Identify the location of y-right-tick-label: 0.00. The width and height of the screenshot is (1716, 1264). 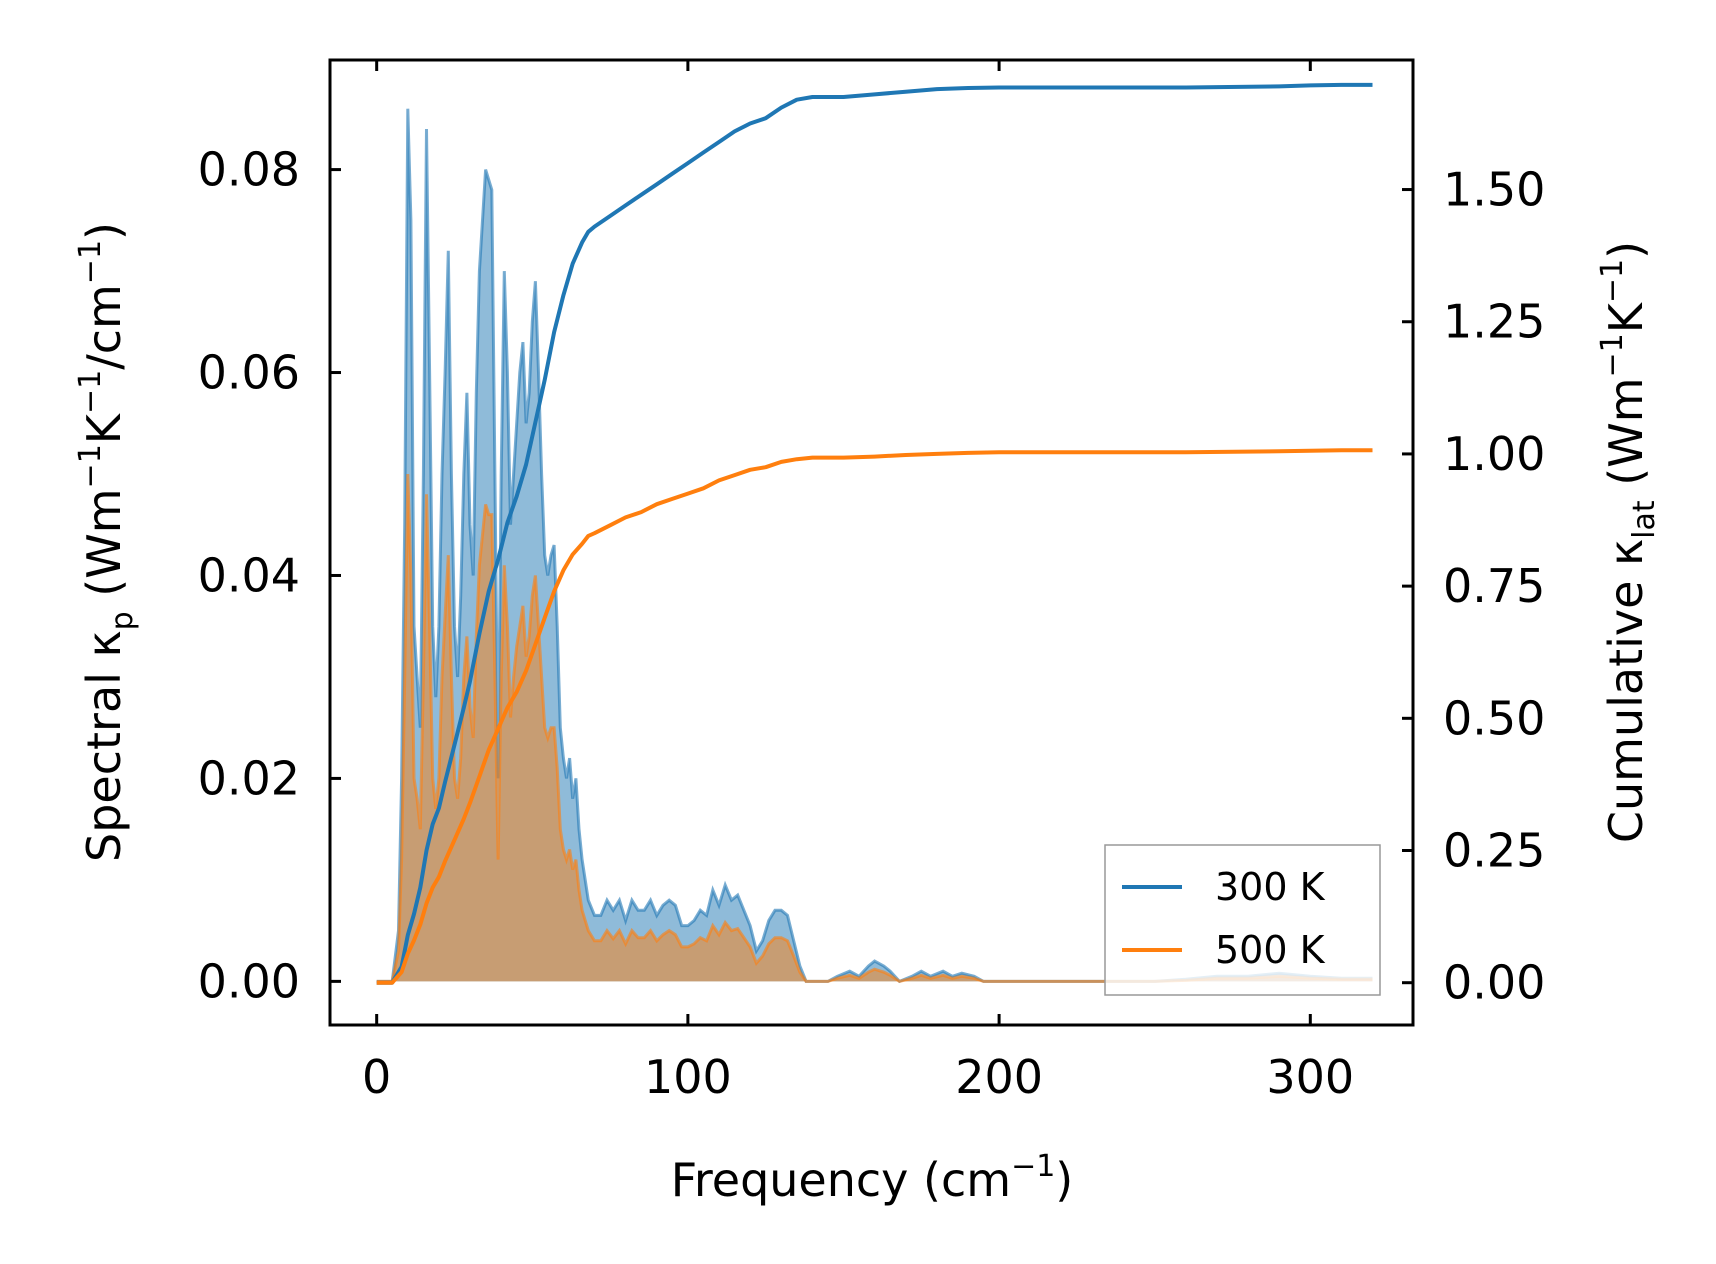
(1494, 983).